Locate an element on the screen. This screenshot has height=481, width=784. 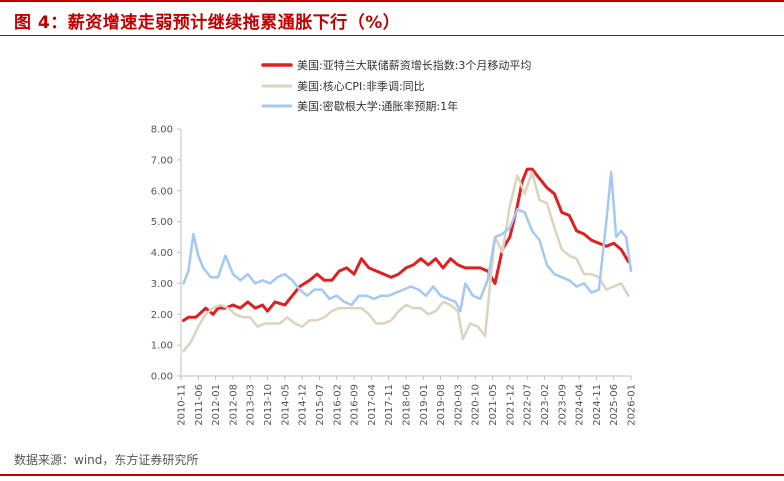
x-tick-label: 2023-09 is located at coordinates (562, 405).